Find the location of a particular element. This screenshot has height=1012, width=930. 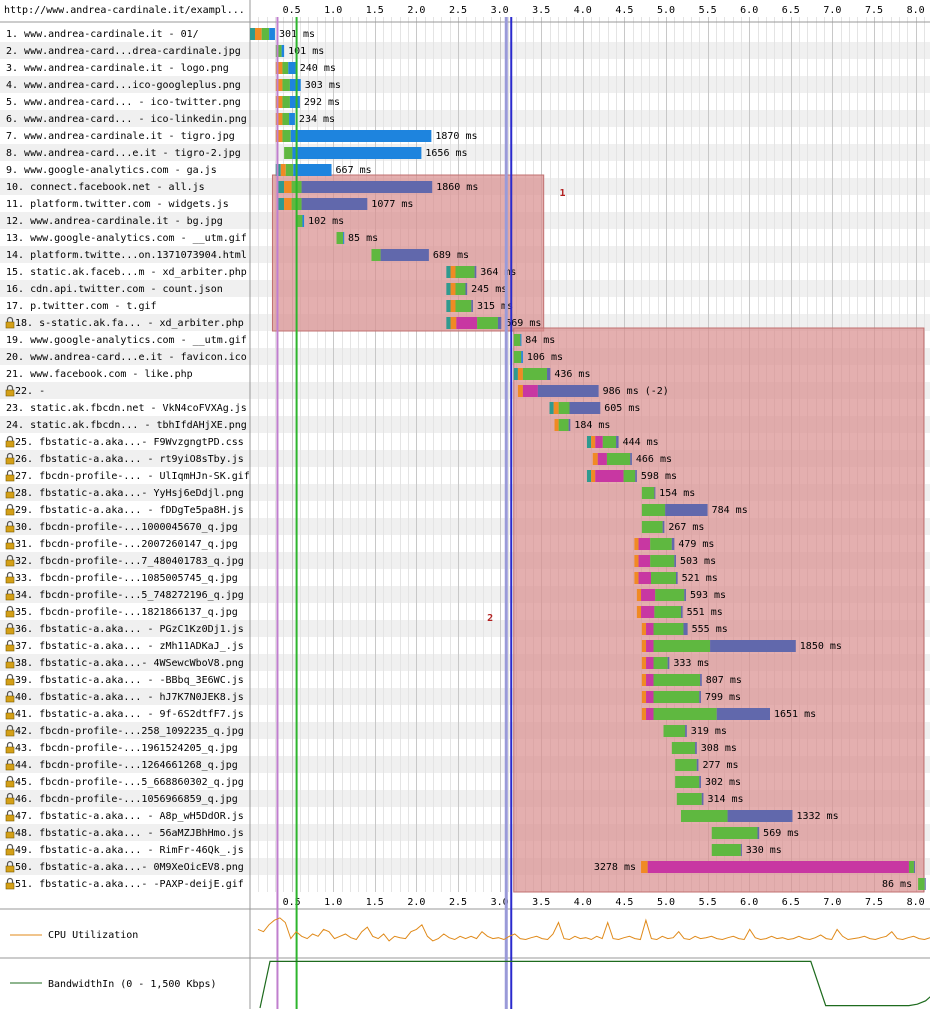

request-label: 15. static.ak.faceb...m - xd_arbiter.php is located at coordinates (126, 272).